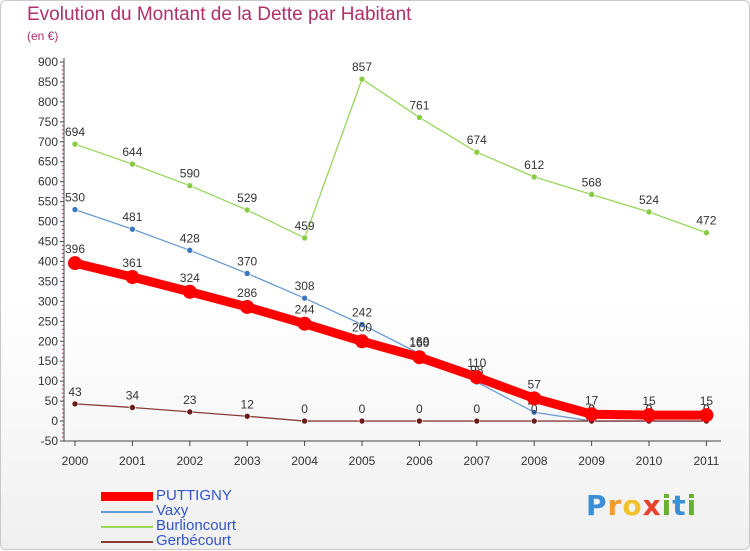  What do you see at coordinates (592, 400) in the screenshot?
I see `data-label-puttigny: 17` at bounding box center [592, 400].